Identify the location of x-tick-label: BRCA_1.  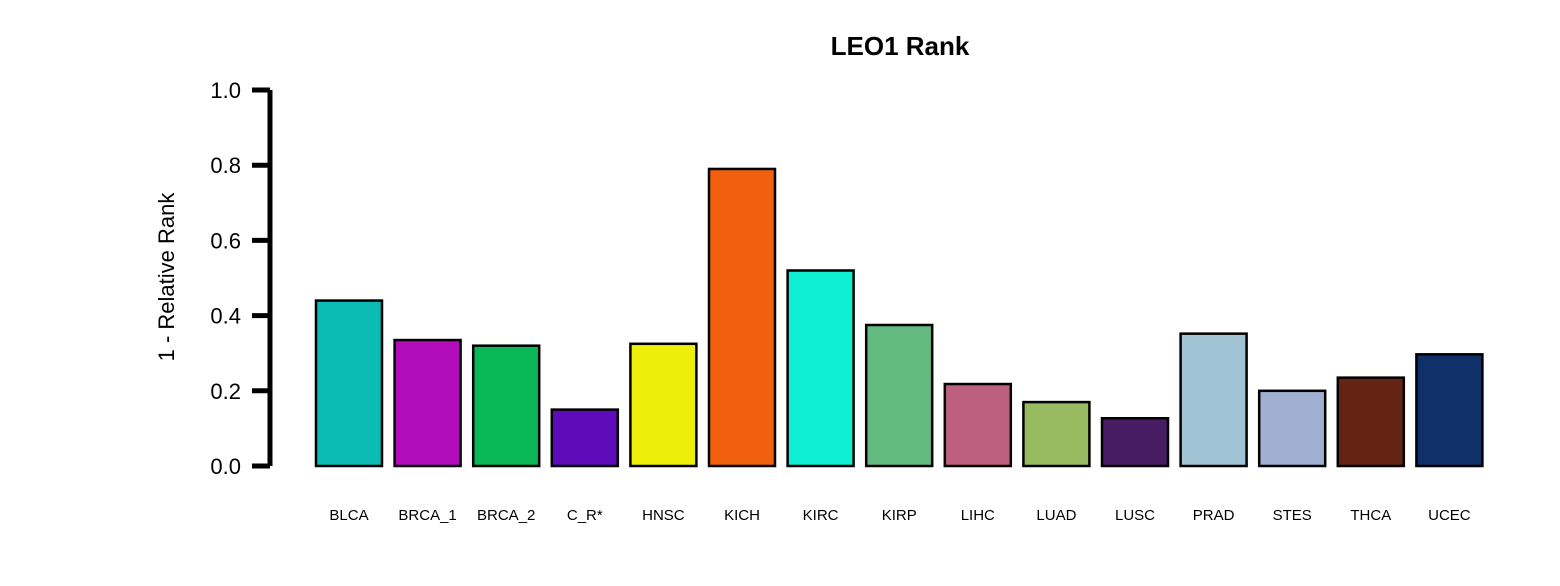
(427, 515).